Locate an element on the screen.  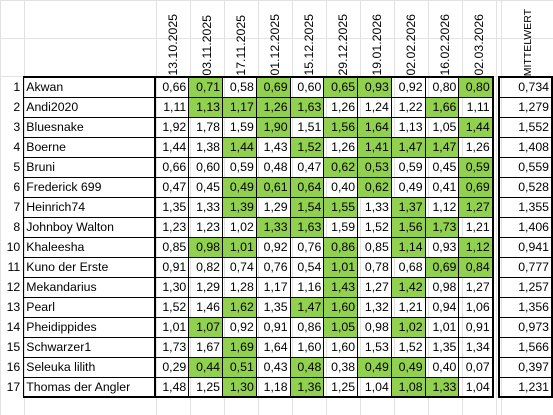
player-name-cell: Akwan is located at coordinates (89, 87).